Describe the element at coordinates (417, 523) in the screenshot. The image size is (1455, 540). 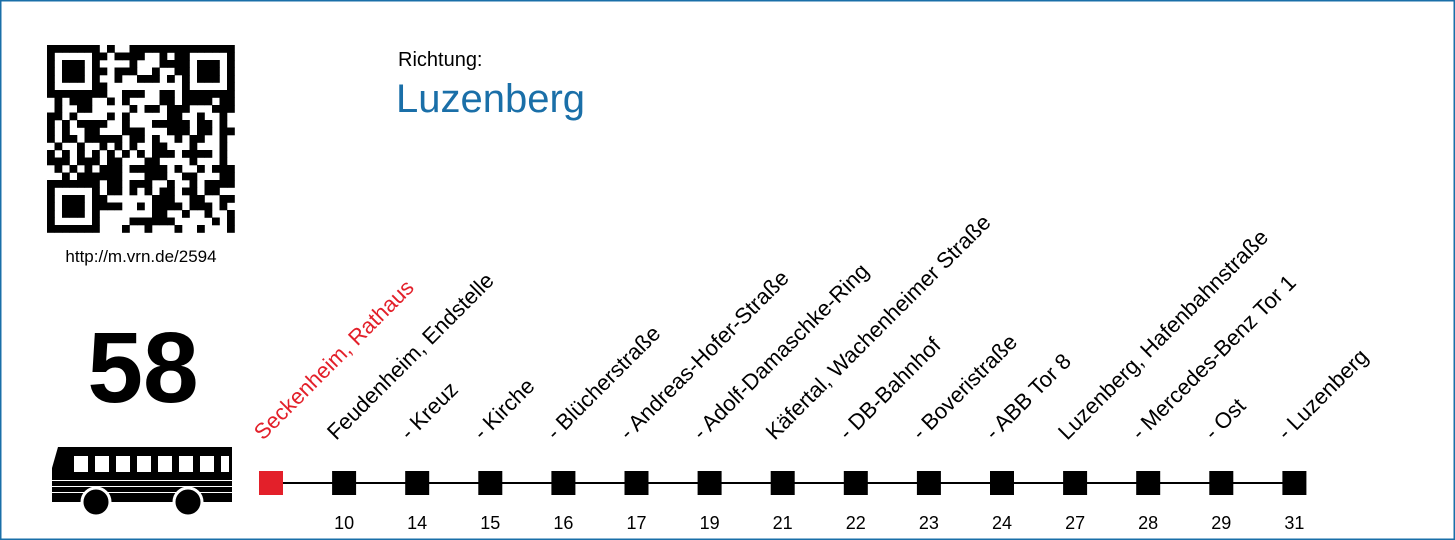
I see `stop-time: 14` at that location.